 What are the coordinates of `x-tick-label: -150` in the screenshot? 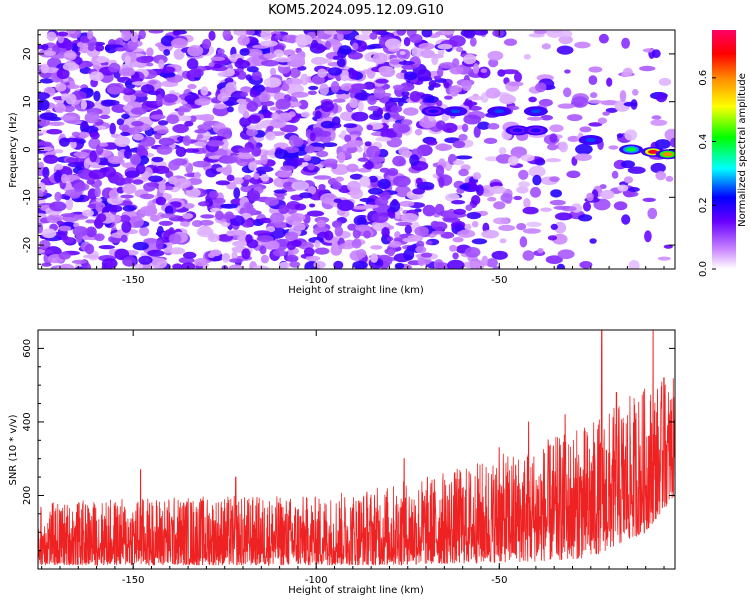 It's located at (133, 580).